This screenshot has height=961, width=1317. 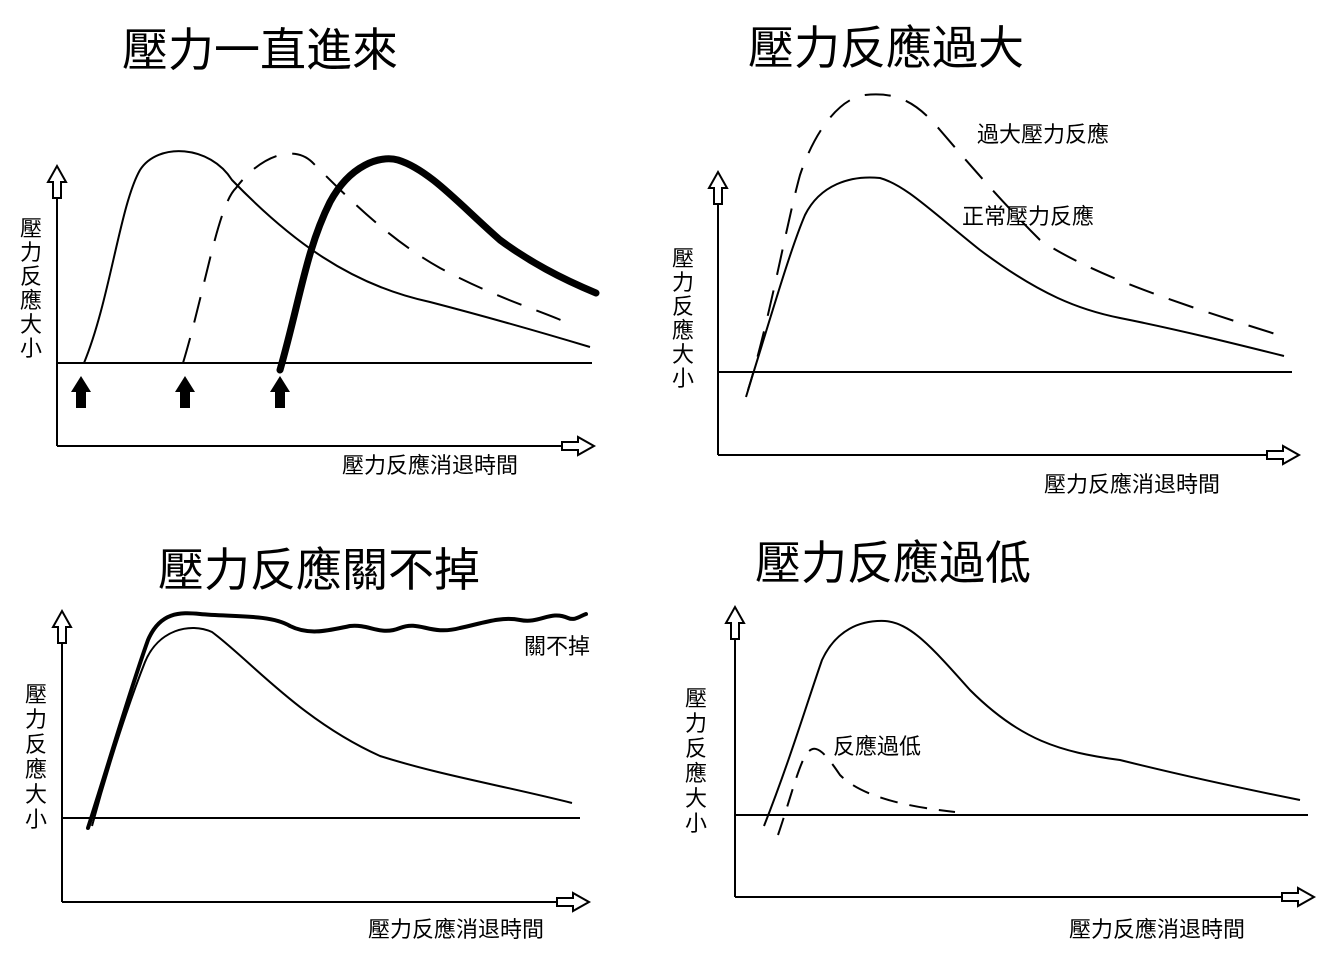 What do you see at coordinates (319, 570) in the screenshot?
I see `panel-title: 壓力反應關不掉` at bounding box center [319, 570].